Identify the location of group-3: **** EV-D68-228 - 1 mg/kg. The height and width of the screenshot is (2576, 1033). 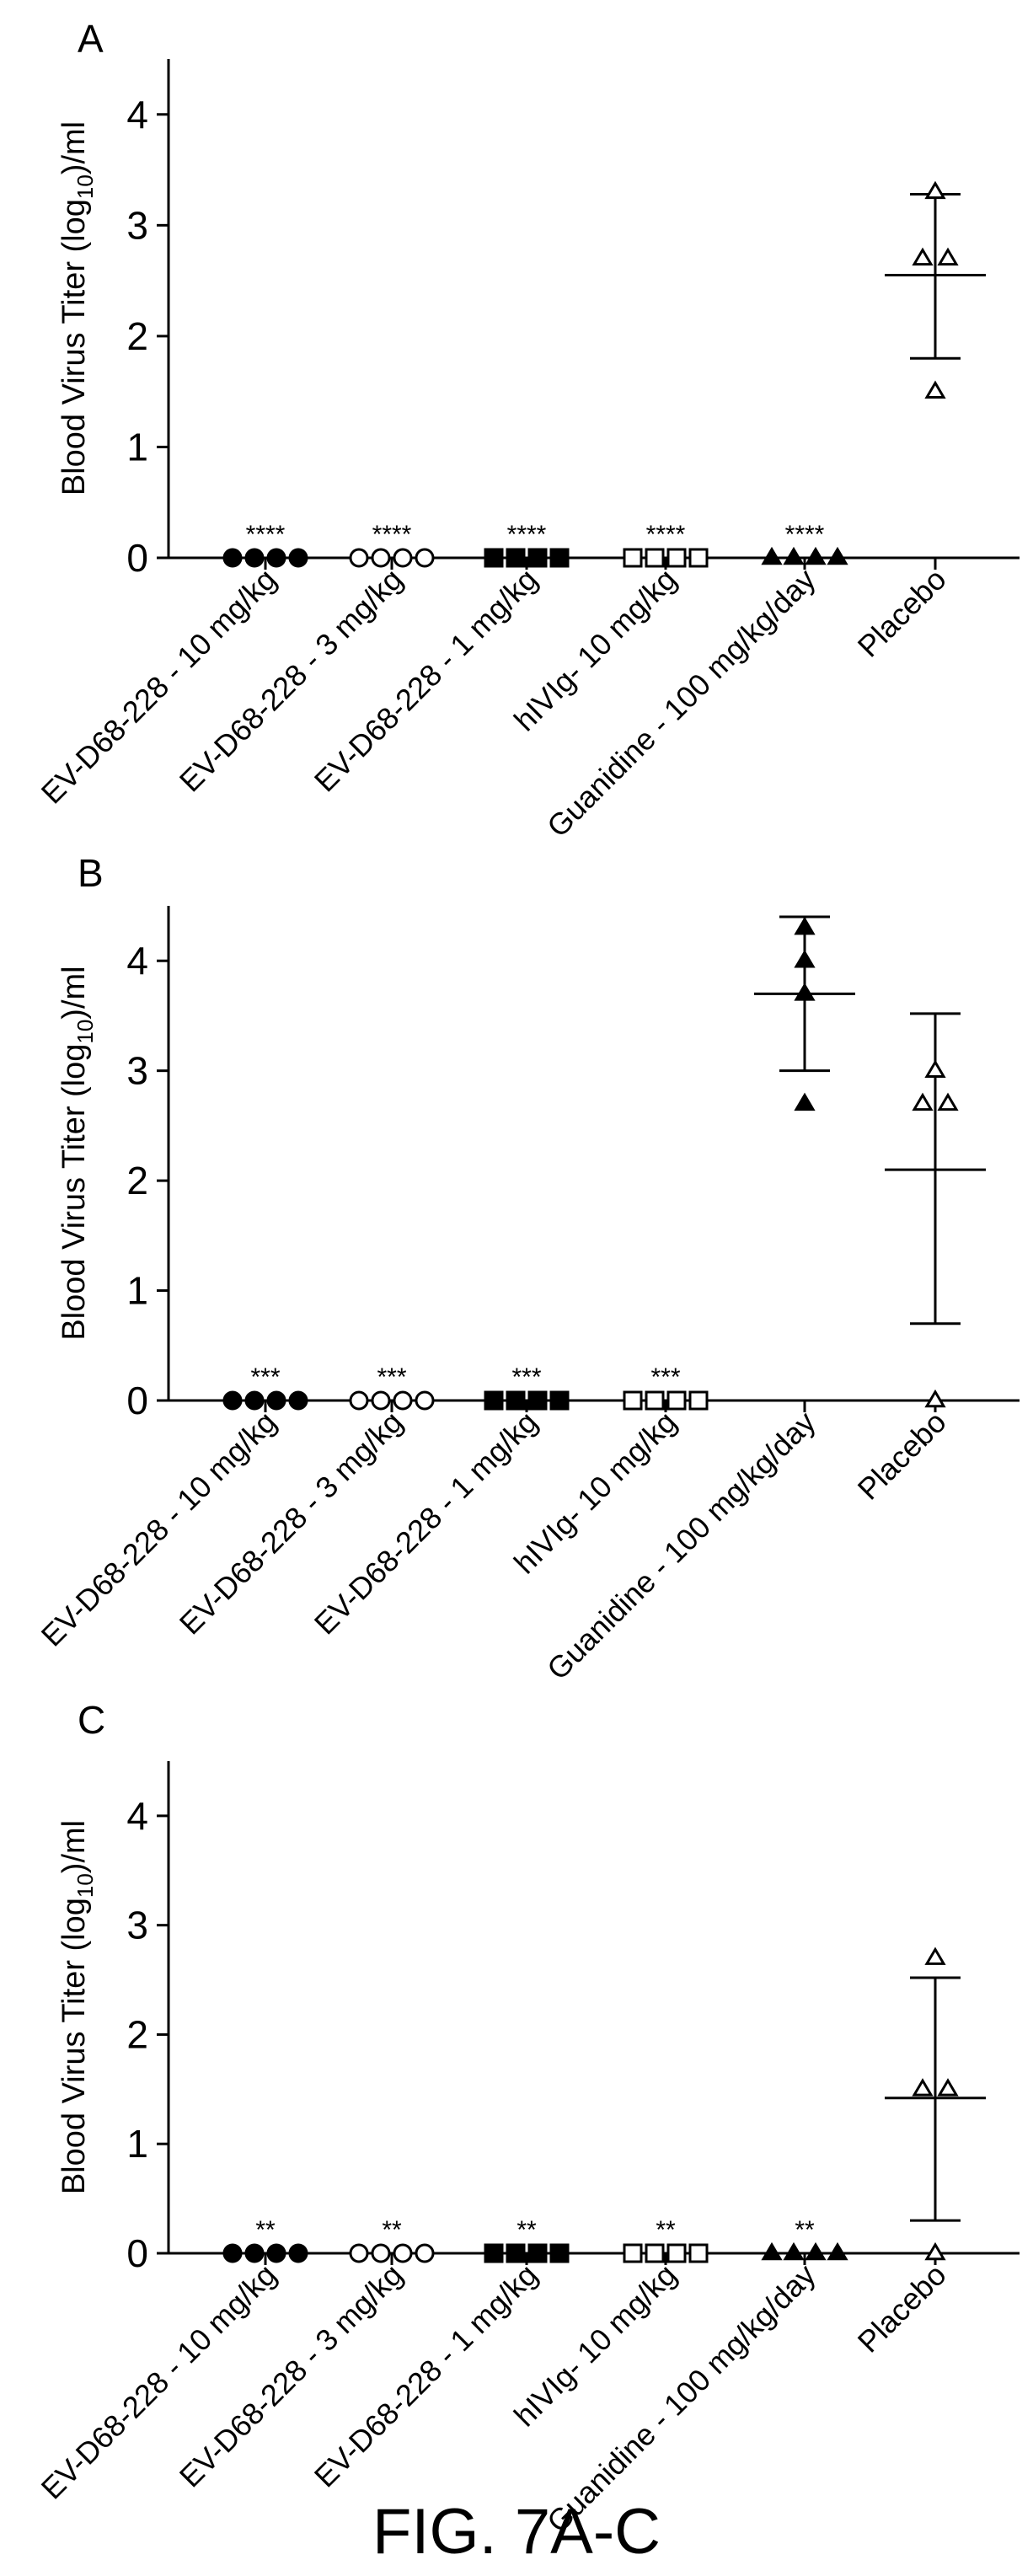
(439, 660).